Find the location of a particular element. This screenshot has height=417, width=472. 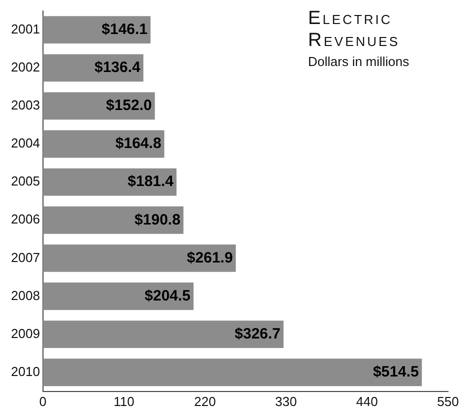

x-tick-label: 440 is located at coordinates (367, 401).